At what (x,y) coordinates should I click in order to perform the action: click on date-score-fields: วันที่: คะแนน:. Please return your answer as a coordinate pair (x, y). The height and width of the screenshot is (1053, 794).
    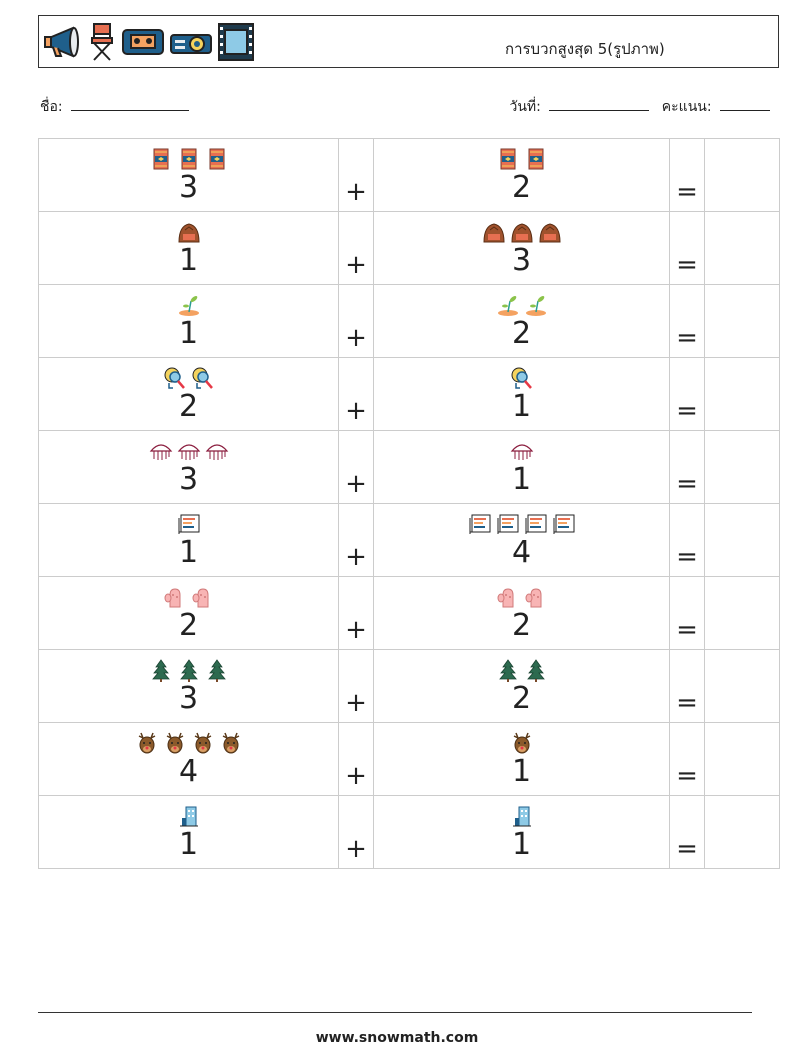
    Looking at the image, I should click on (639, 107).